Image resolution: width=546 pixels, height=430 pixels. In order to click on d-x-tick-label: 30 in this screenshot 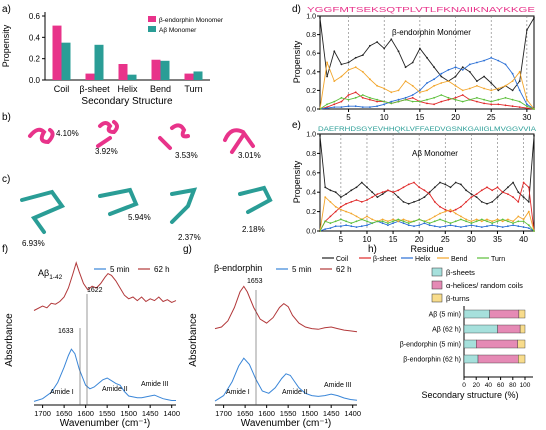, I will do `click(526, 117)`.